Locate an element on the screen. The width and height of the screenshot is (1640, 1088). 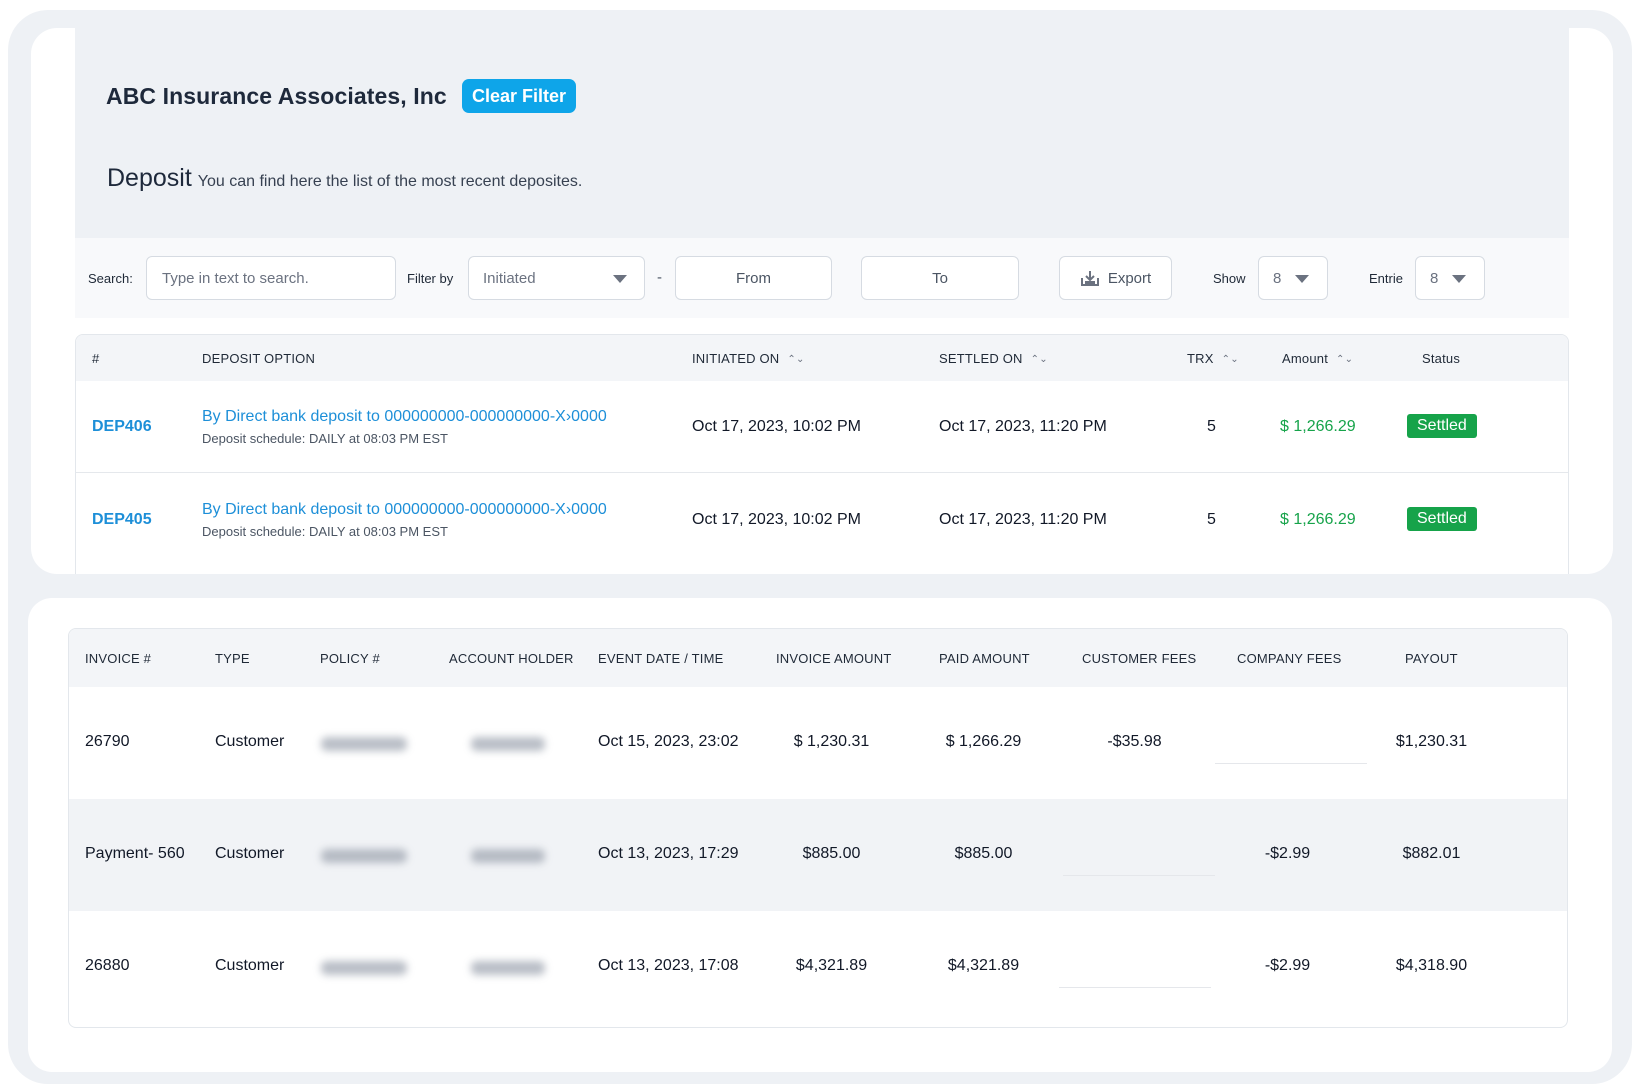
col-trx: TRX ⌃⌄ is located at coordinates (1213, 358).